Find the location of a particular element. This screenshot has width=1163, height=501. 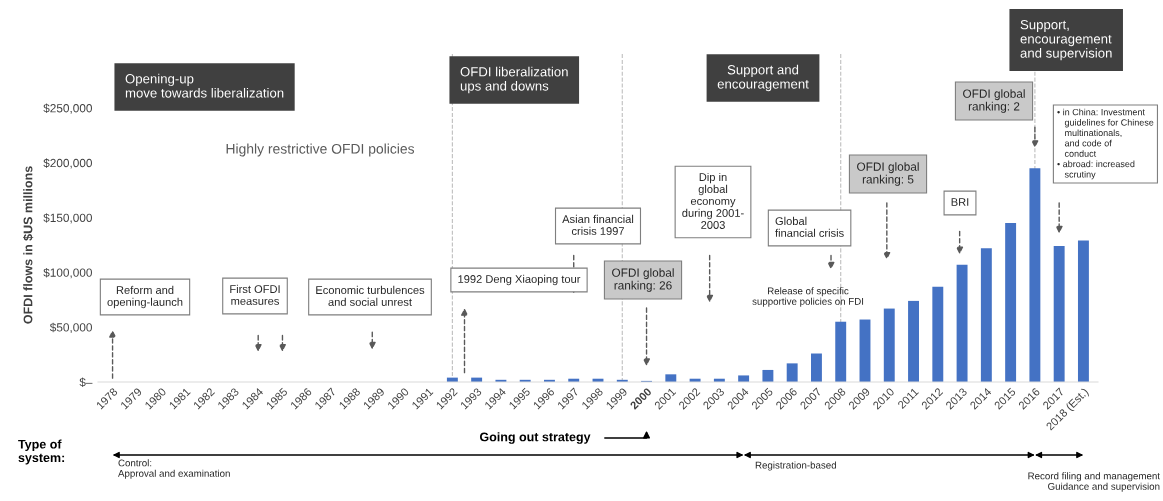

text: Control: Approval and examination is located at coordinates (174, 469).